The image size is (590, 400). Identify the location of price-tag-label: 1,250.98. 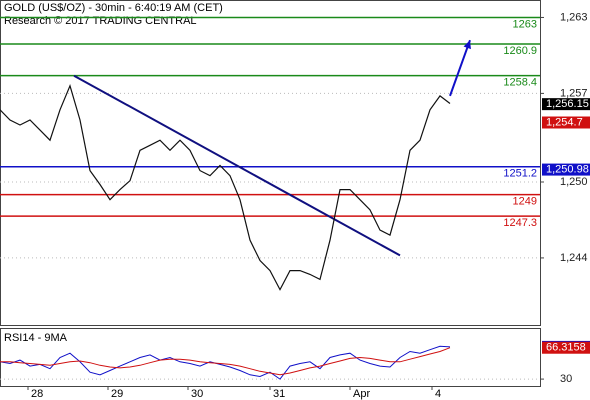
(567, 169).